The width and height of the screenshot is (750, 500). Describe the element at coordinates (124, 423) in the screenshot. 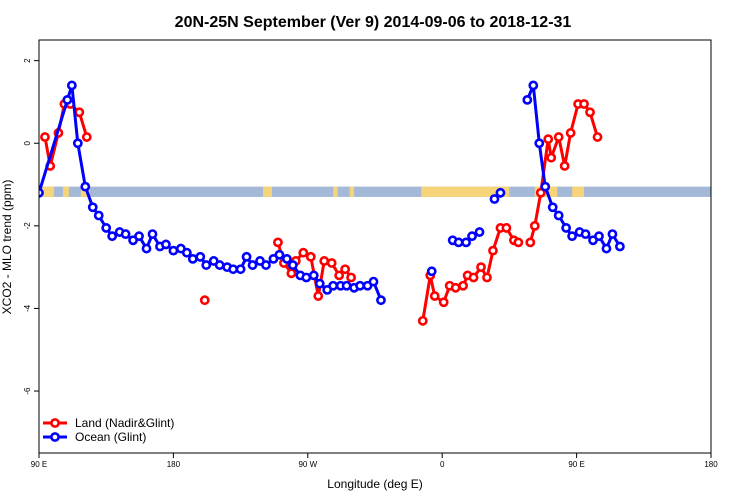

I see `legend-land-label: Land (Nadir&Glint)` at that location.